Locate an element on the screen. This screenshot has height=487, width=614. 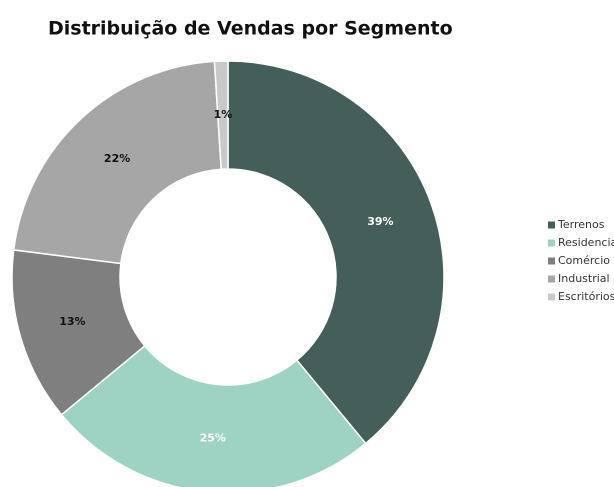
data-label: 1% is located at coordinates (223, 114).